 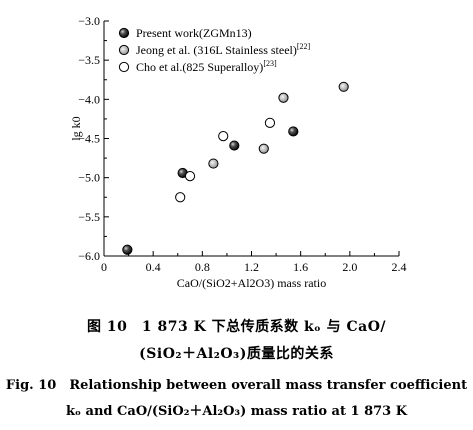 What do you see at coordinates (89, 21) in the screenshot?
I see `y-tick-label: −3.0` at bounding box center [89, 21].